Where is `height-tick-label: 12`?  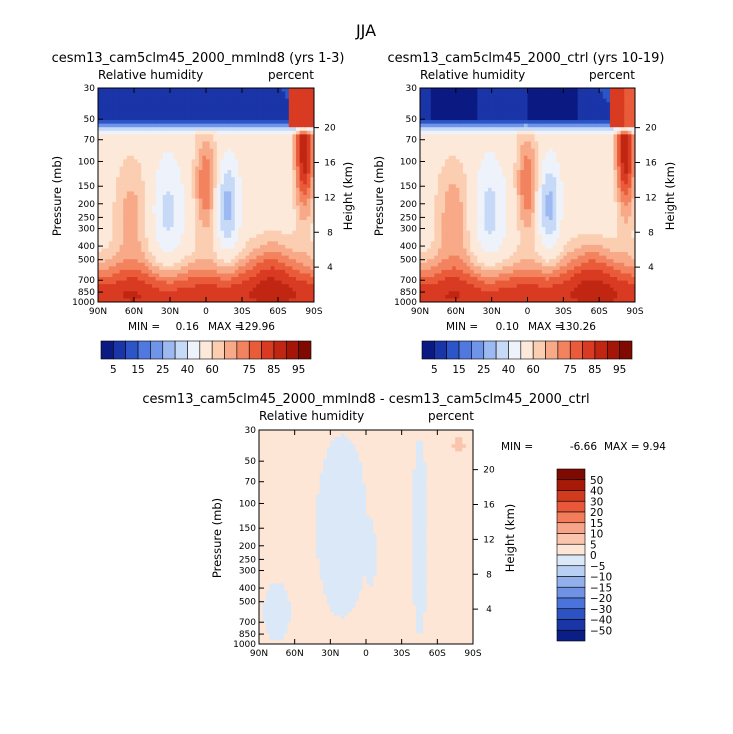 height-tick-label: 12 is located at coordinates (329, 198).